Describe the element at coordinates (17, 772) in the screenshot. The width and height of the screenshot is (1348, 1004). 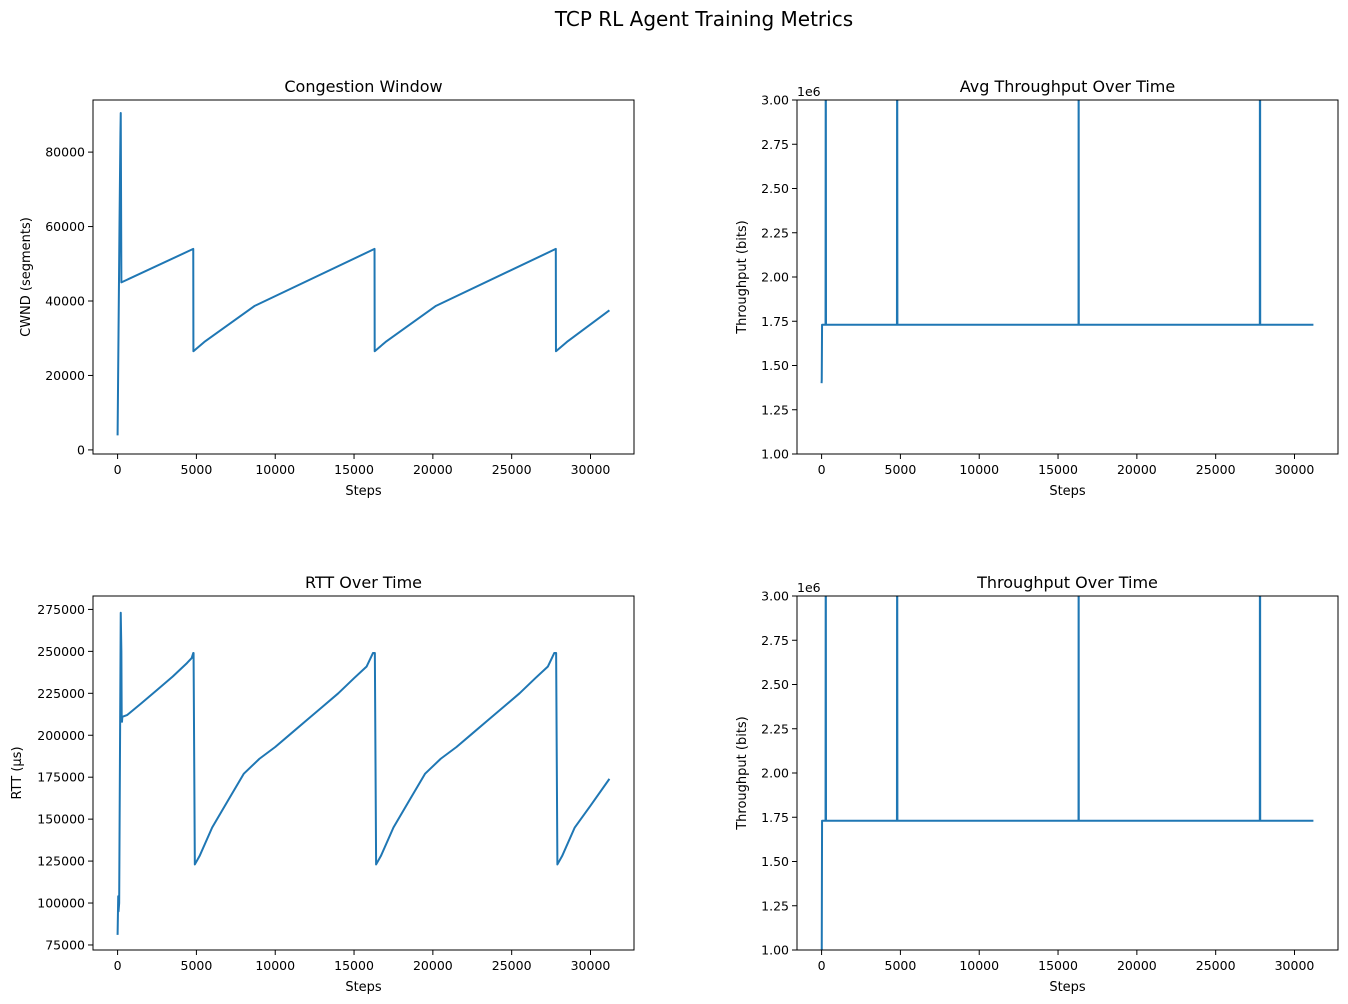
I see `y-axis-label: RTT (µs)` at that location.